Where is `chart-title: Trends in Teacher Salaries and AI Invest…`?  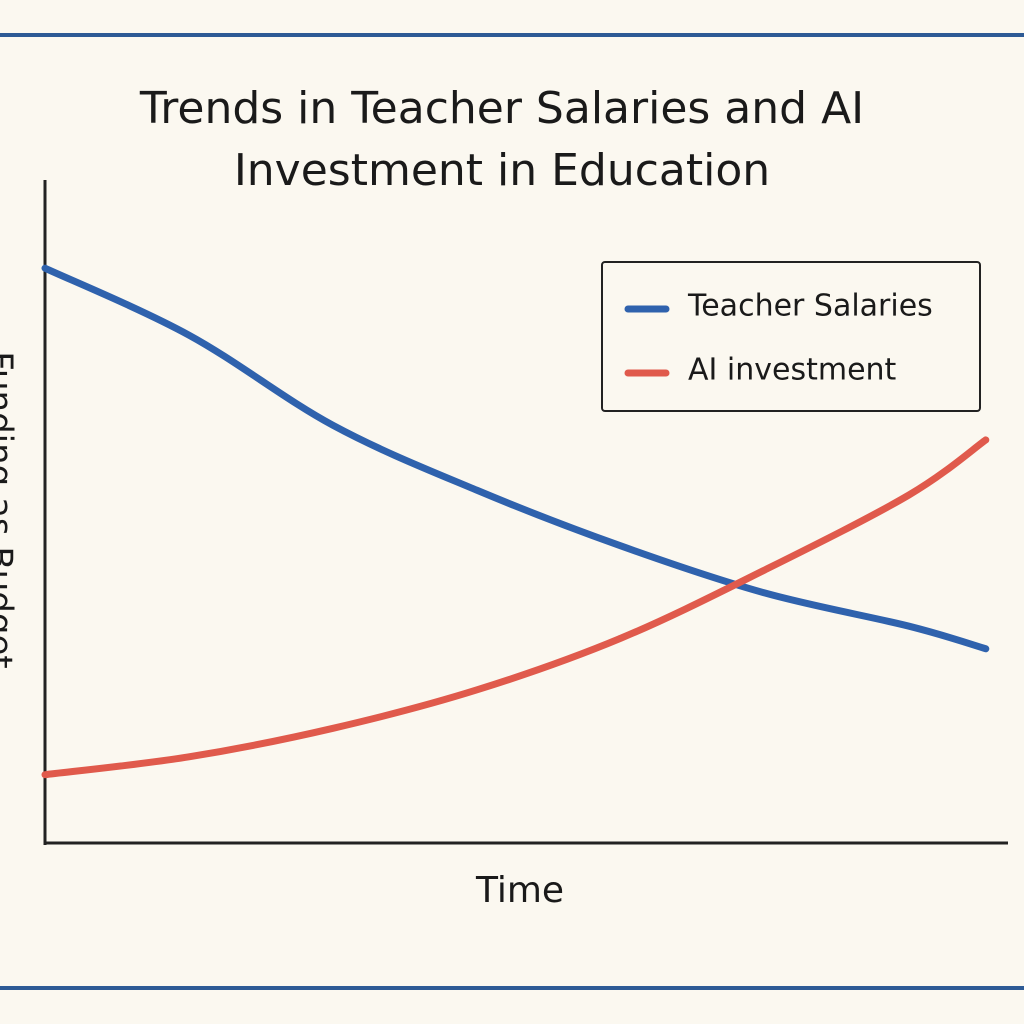
chart-title: Trends in Teacher Salaries and AI Invest… is located at coordinates (502, 139).